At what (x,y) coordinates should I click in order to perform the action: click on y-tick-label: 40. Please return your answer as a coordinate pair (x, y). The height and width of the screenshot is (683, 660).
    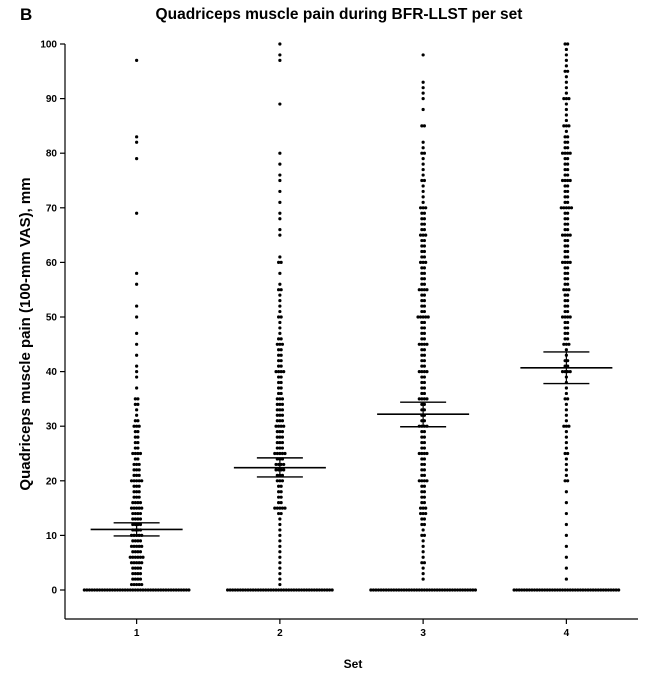
    Looking at the image, I should click on (52, 372).